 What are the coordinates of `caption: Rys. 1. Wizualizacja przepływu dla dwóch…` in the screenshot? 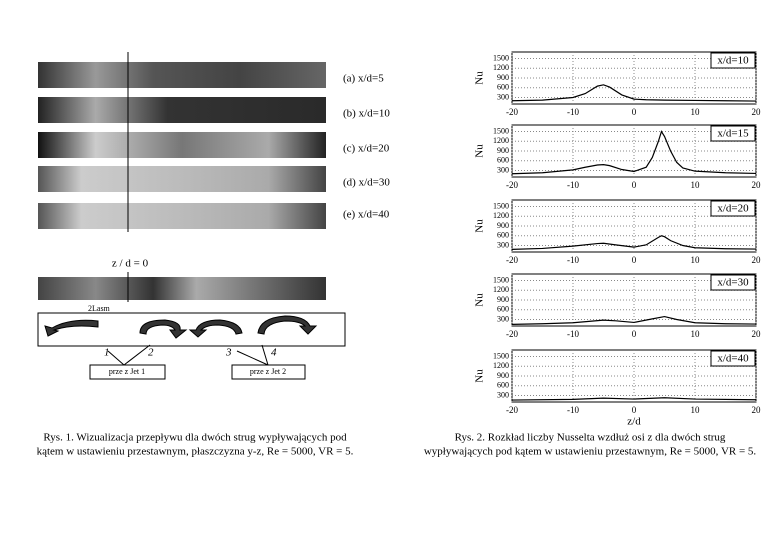 It's located at (195, 438).